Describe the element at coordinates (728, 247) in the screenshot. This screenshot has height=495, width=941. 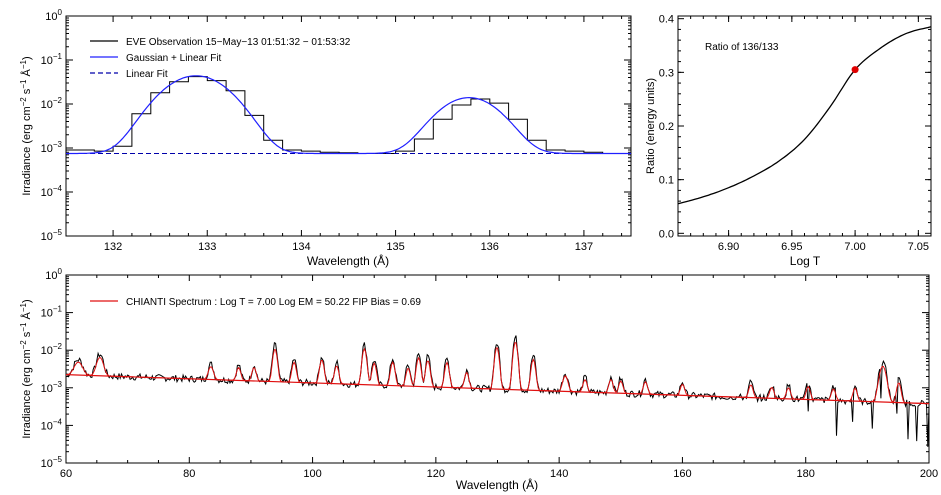
I see `x-tick-label: 6.90` at that location.